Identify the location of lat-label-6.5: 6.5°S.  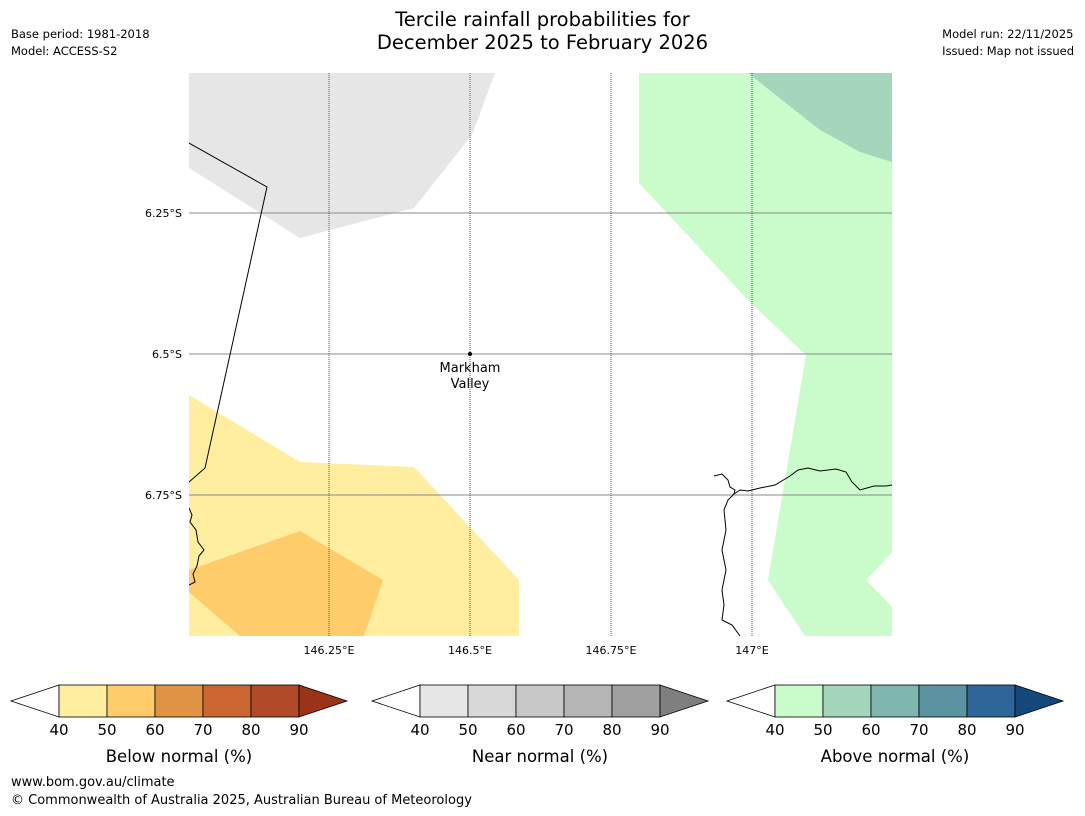
(167, 354).